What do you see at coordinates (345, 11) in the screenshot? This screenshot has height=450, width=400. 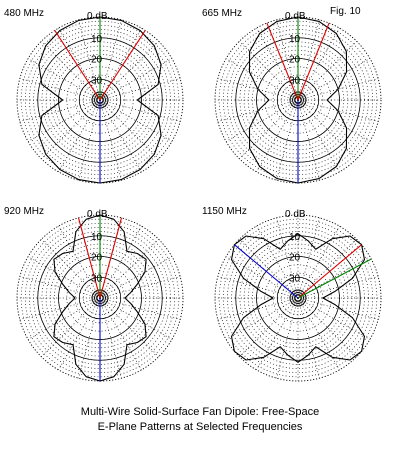 I see `figure-label: Fig. 10` at bounding box center [345, 11].